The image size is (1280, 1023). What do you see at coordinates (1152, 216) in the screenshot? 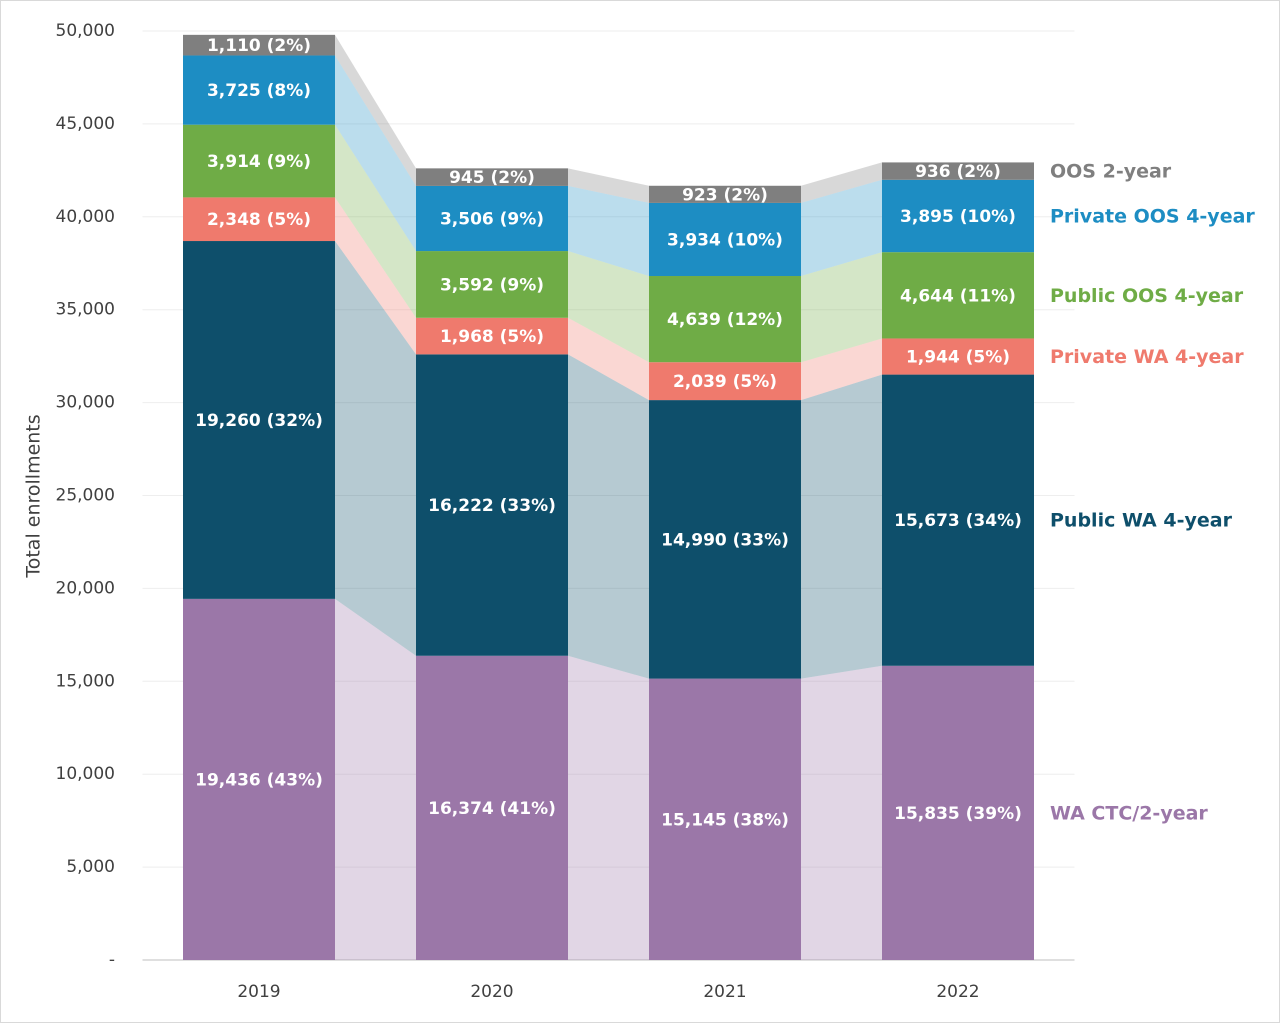
I see `series-name: Private OOS 4-year` at bounding box center [1152, 216].